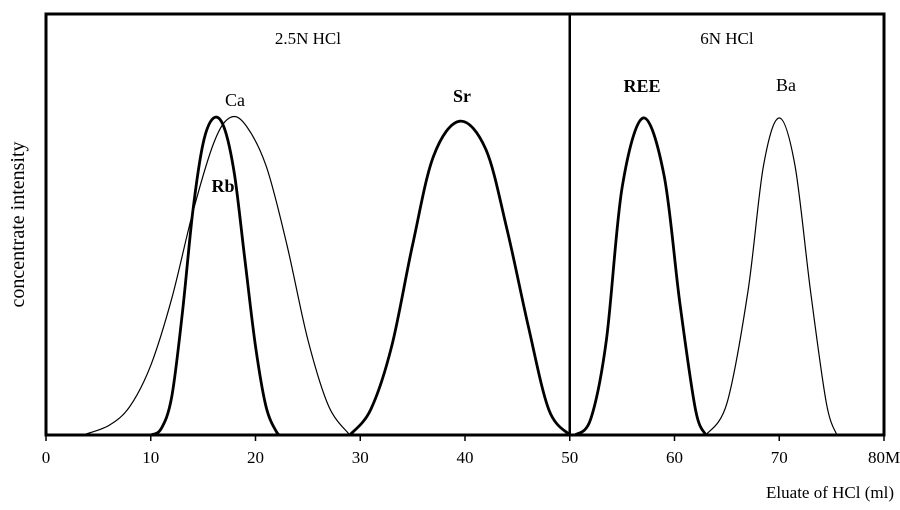 This screenshot has width=900, height=510. What do you see at coordinates (308, 38) in the screenshot?
I see `region-label-2-5n: 2.5N HCl` at bounding box center [308, 38].